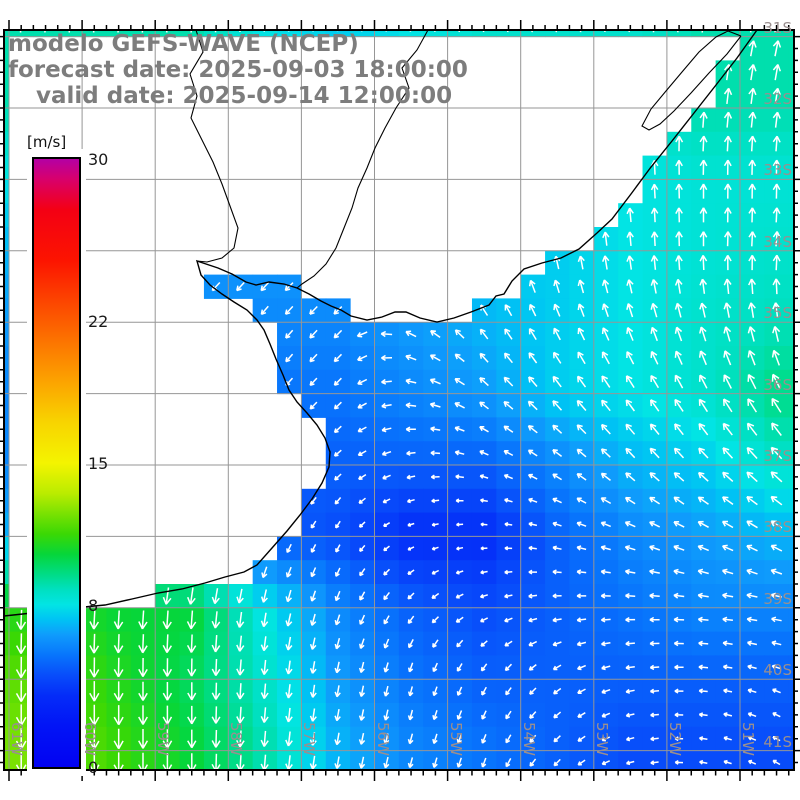  I want to click on lon-label-57W: 57W, so click(309, 739).